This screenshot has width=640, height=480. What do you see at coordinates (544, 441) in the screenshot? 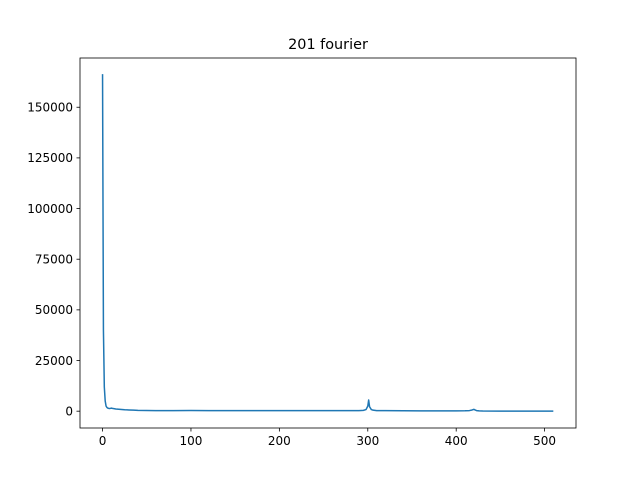
I see `x-tick-label: 500` at bounding box center [544, 441].